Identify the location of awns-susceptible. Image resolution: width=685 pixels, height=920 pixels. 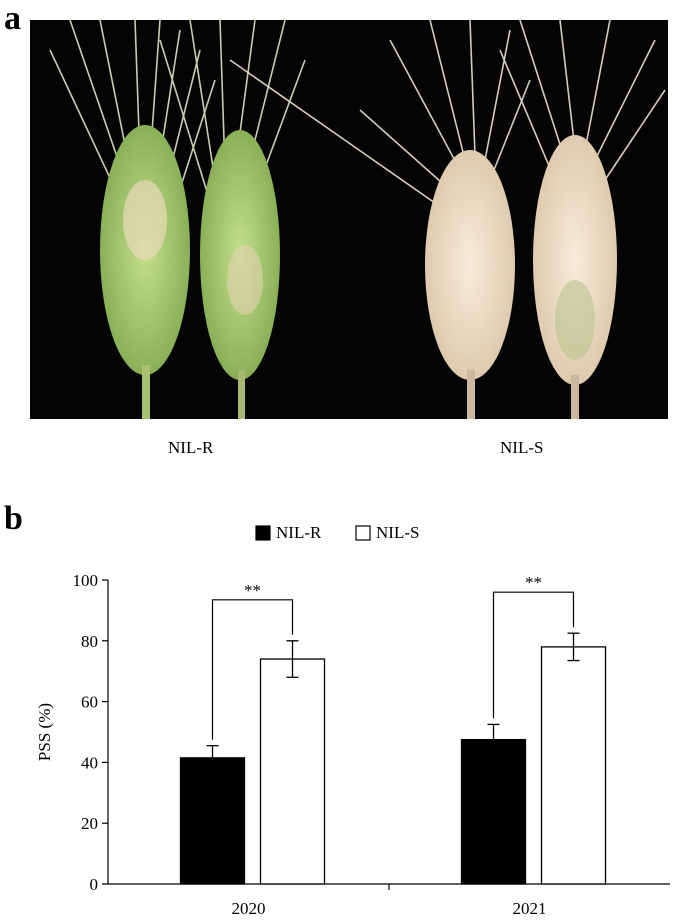
(447, 115).